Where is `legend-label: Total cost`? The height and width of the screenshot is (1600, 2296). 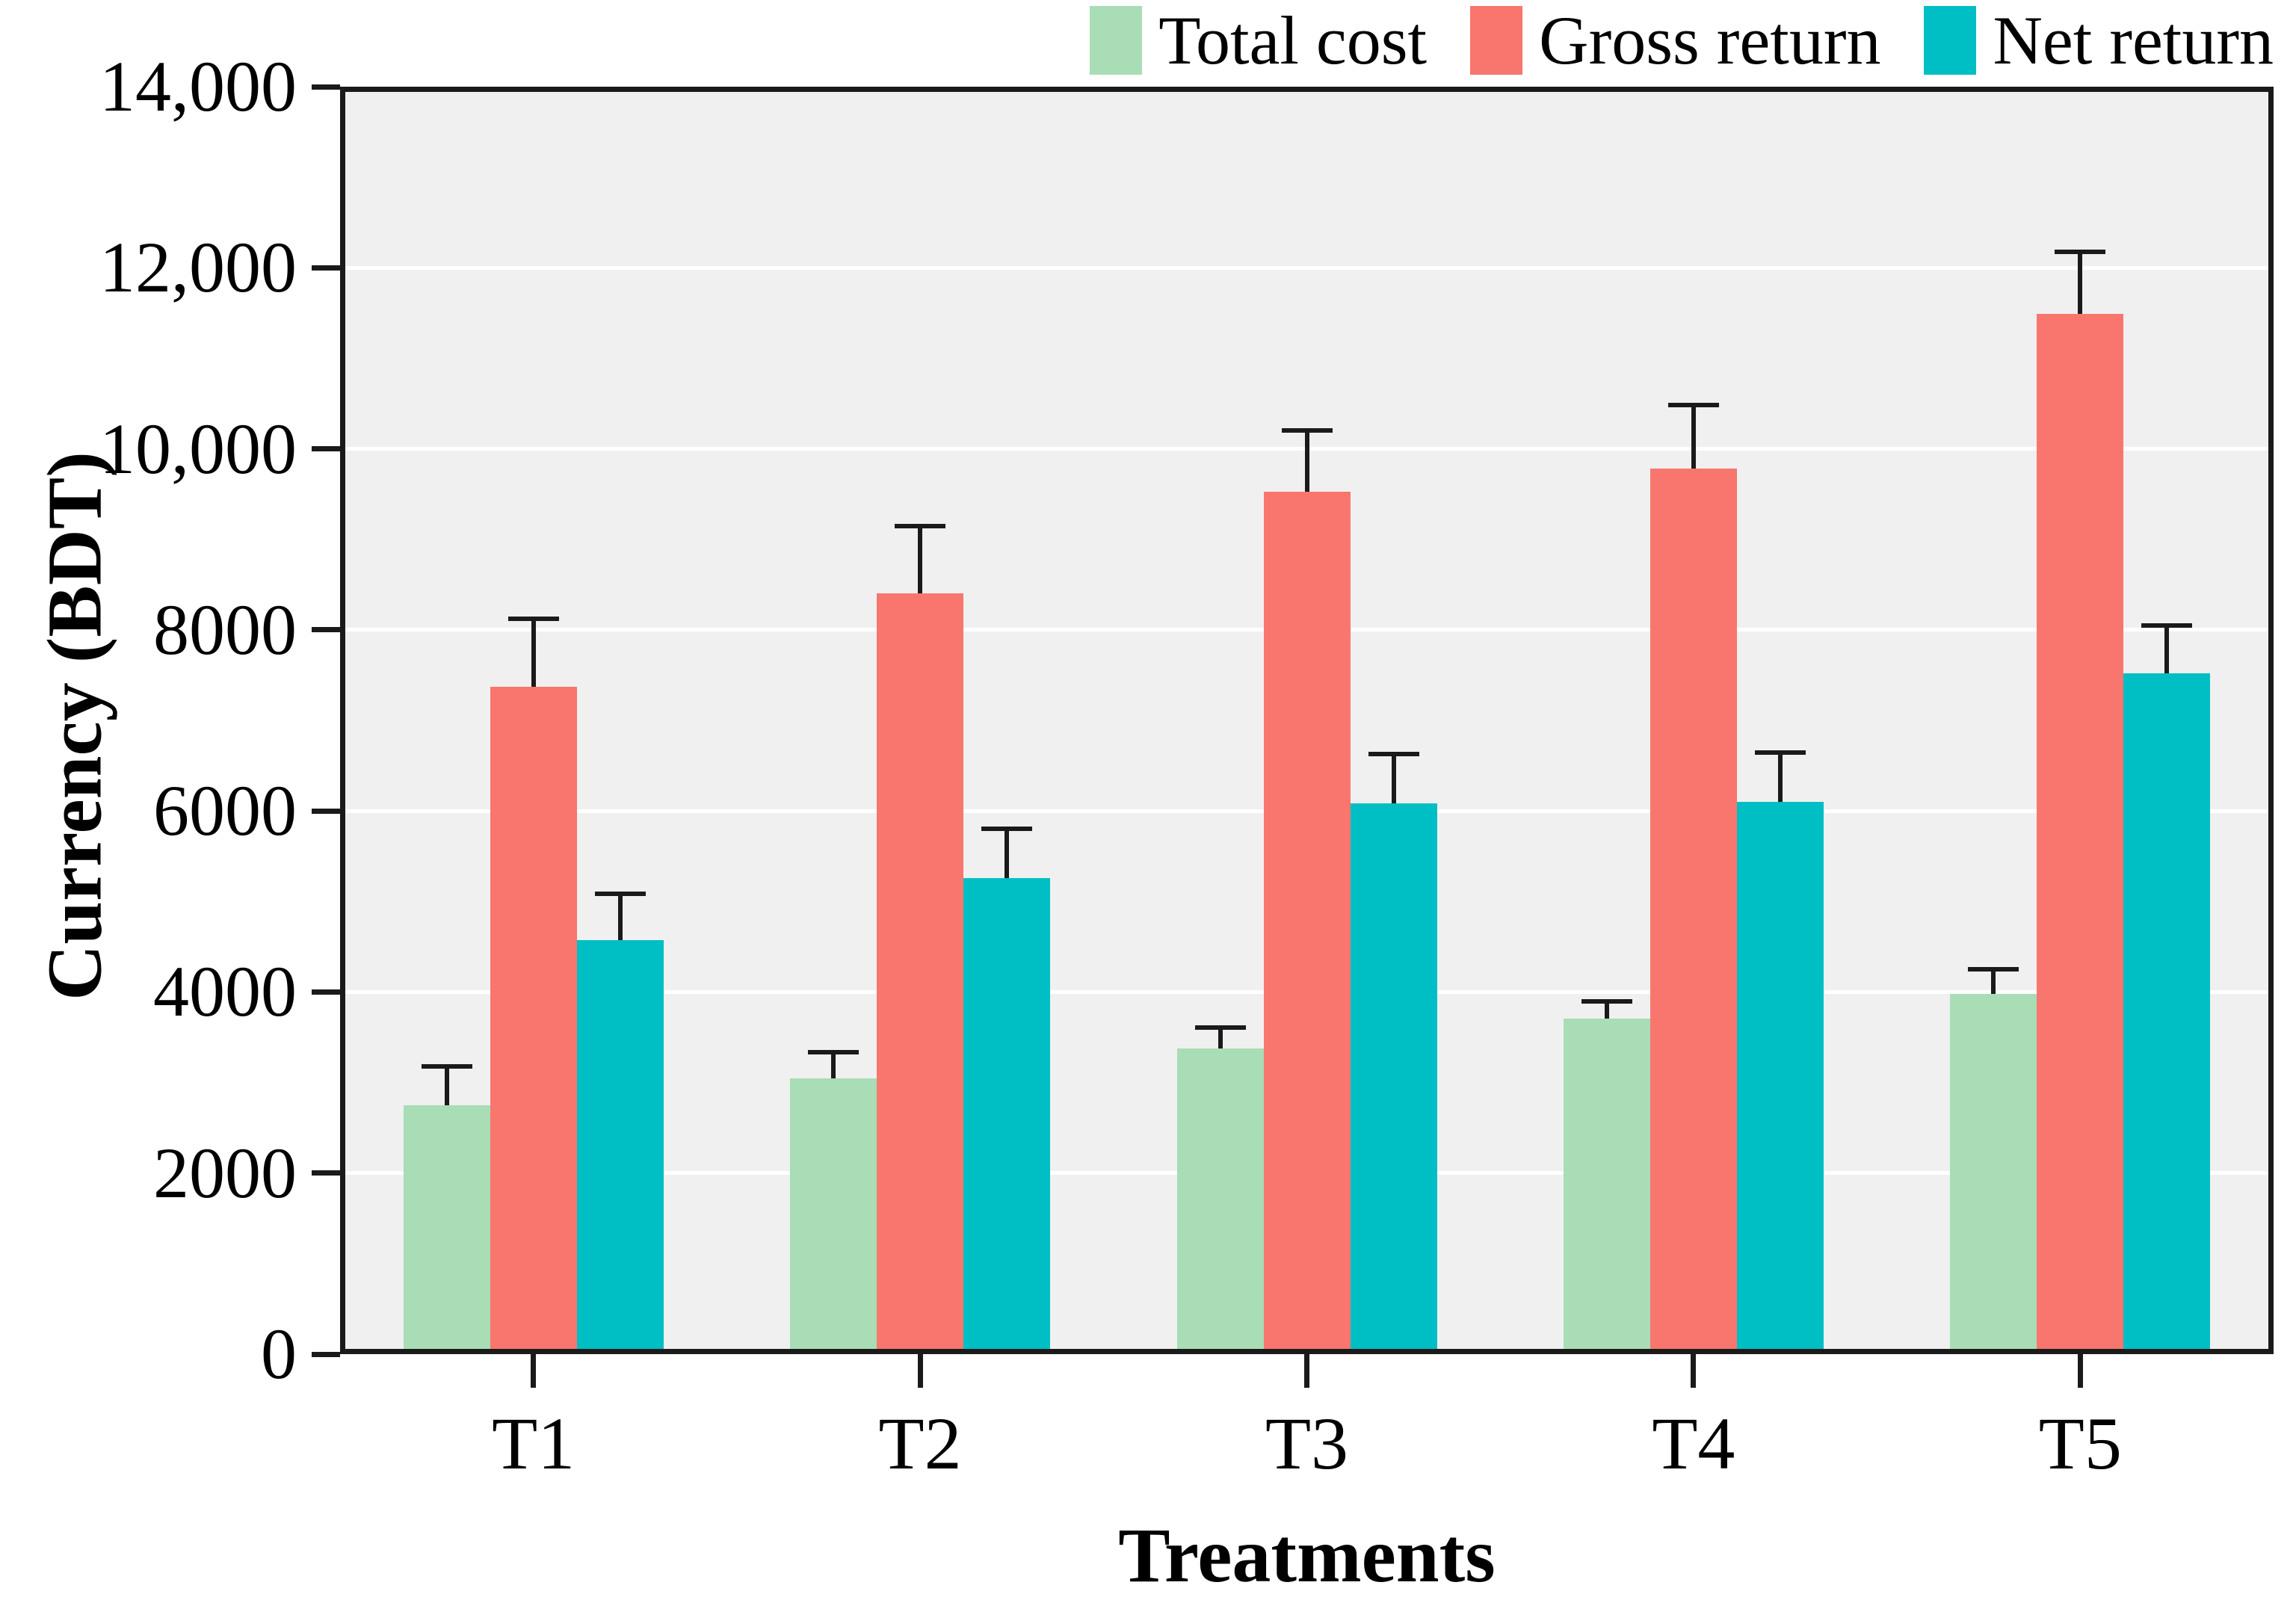 legend-label: Total cost is located at coordinates (1293, 40).